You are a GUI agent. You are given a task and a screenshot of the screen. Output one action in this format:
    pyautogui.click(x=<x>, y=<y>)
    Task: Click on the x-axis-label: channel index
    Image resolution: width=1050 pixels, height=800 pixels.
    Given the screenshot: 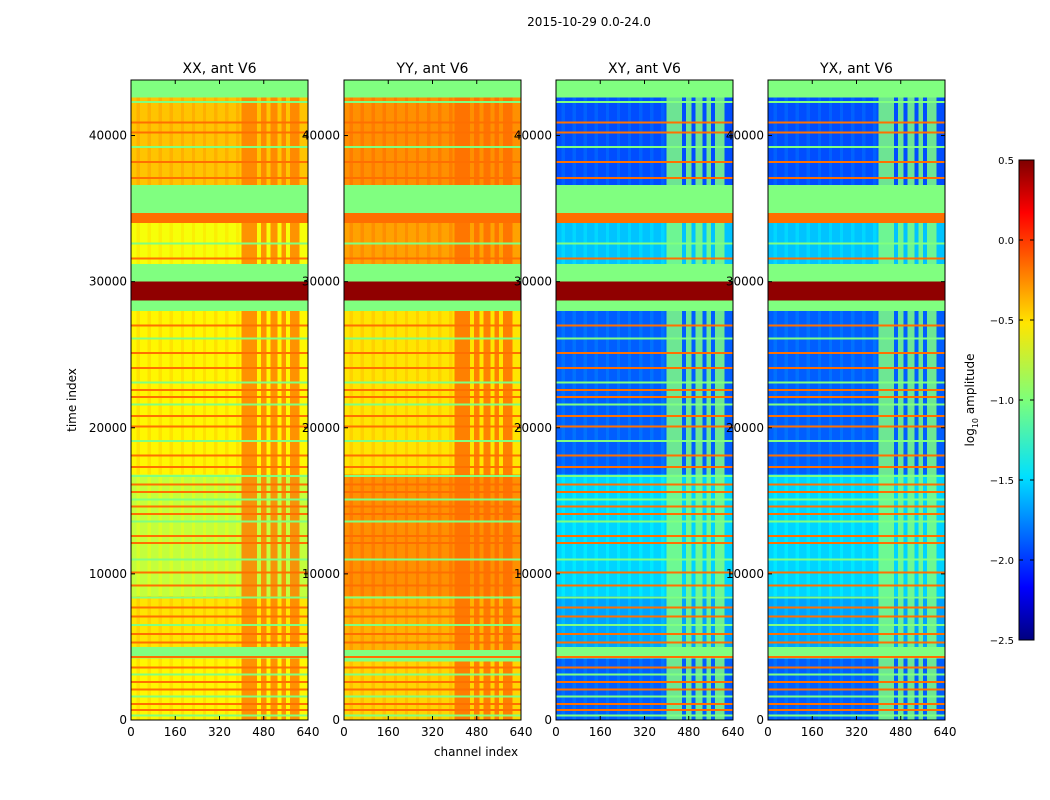 What is the action you would take?
    pyautogui.click(x=476, y=752)
    